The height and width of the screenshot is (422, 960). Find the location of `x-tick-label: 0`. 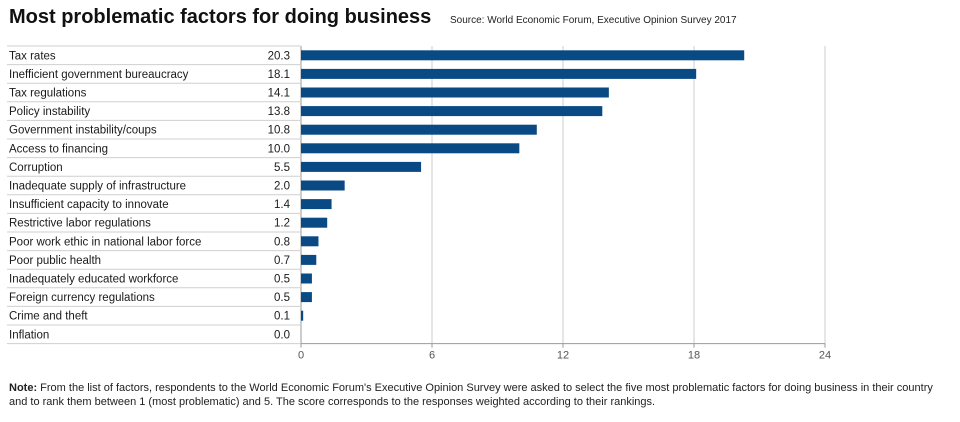

x-tick-label: 0 is located at coordinates (301, 356).